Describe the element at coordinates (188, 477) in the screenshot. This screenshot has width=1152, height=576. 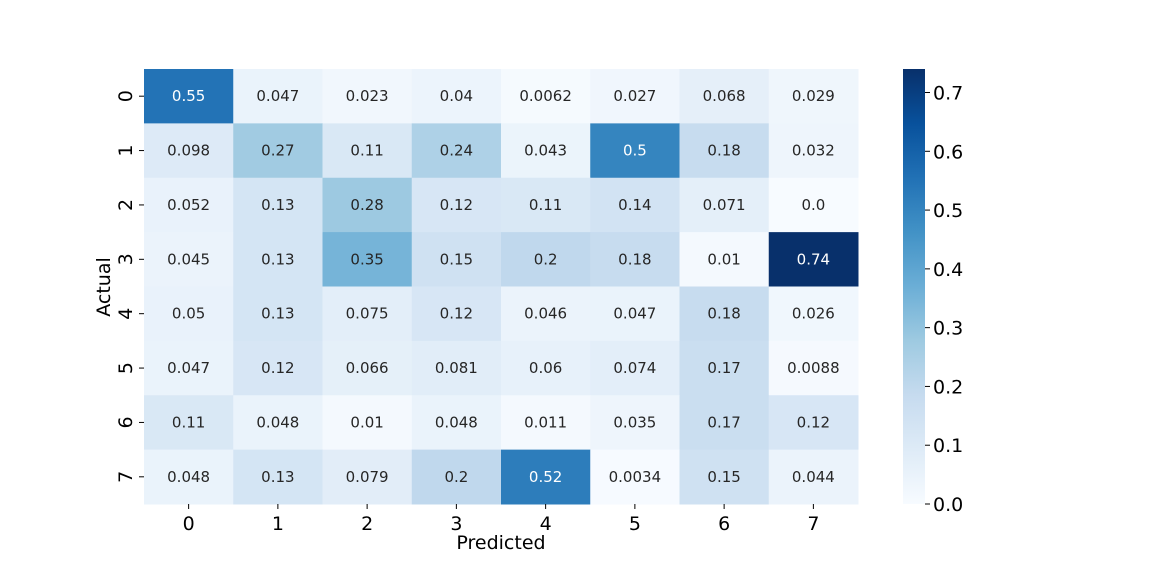
I see `cell-label-7-0: 0.048` at that location.